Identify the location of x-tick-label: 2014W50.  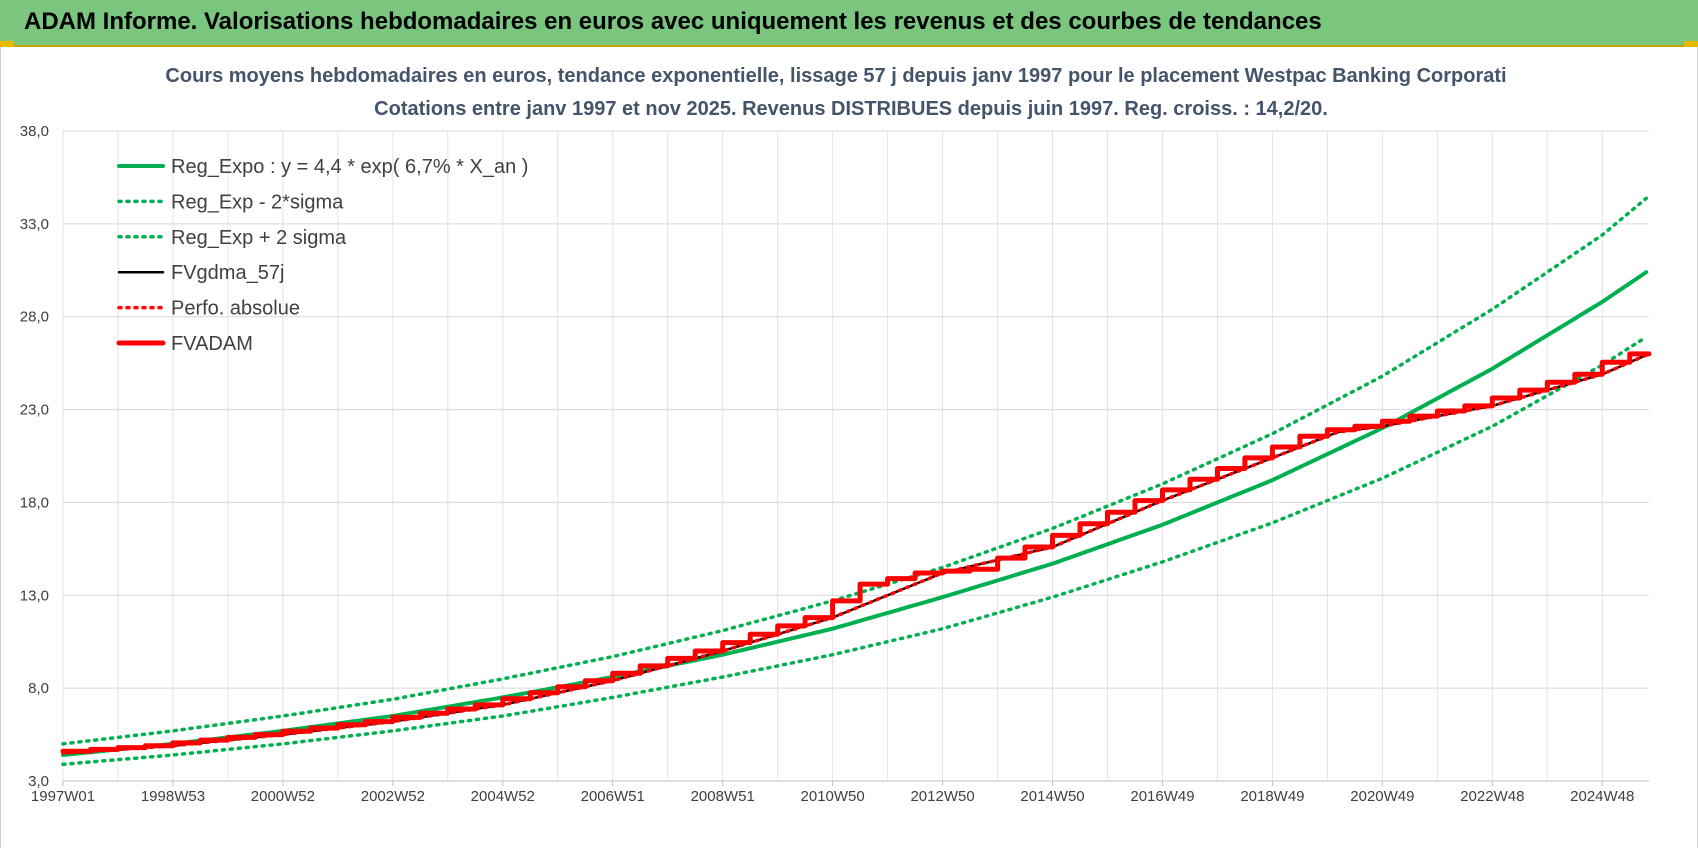
(1052, 796).